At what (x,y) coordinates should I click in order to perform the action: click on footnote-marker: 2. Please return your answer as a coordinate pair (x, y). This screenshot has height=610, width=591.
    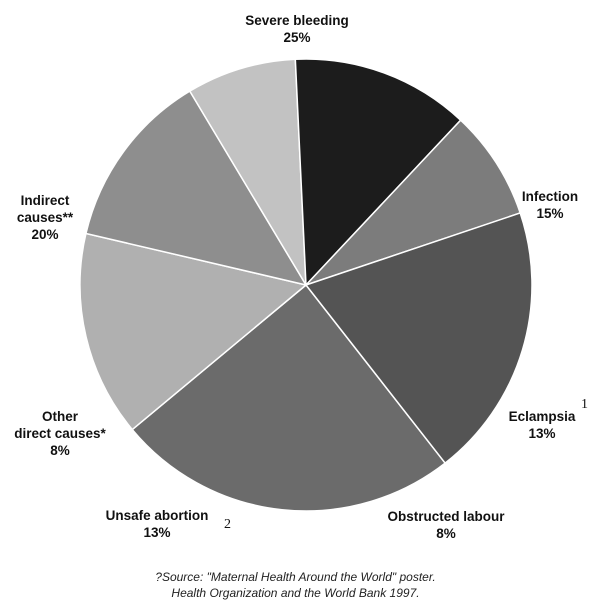
    Looking at the image, I should click on (227, 524).